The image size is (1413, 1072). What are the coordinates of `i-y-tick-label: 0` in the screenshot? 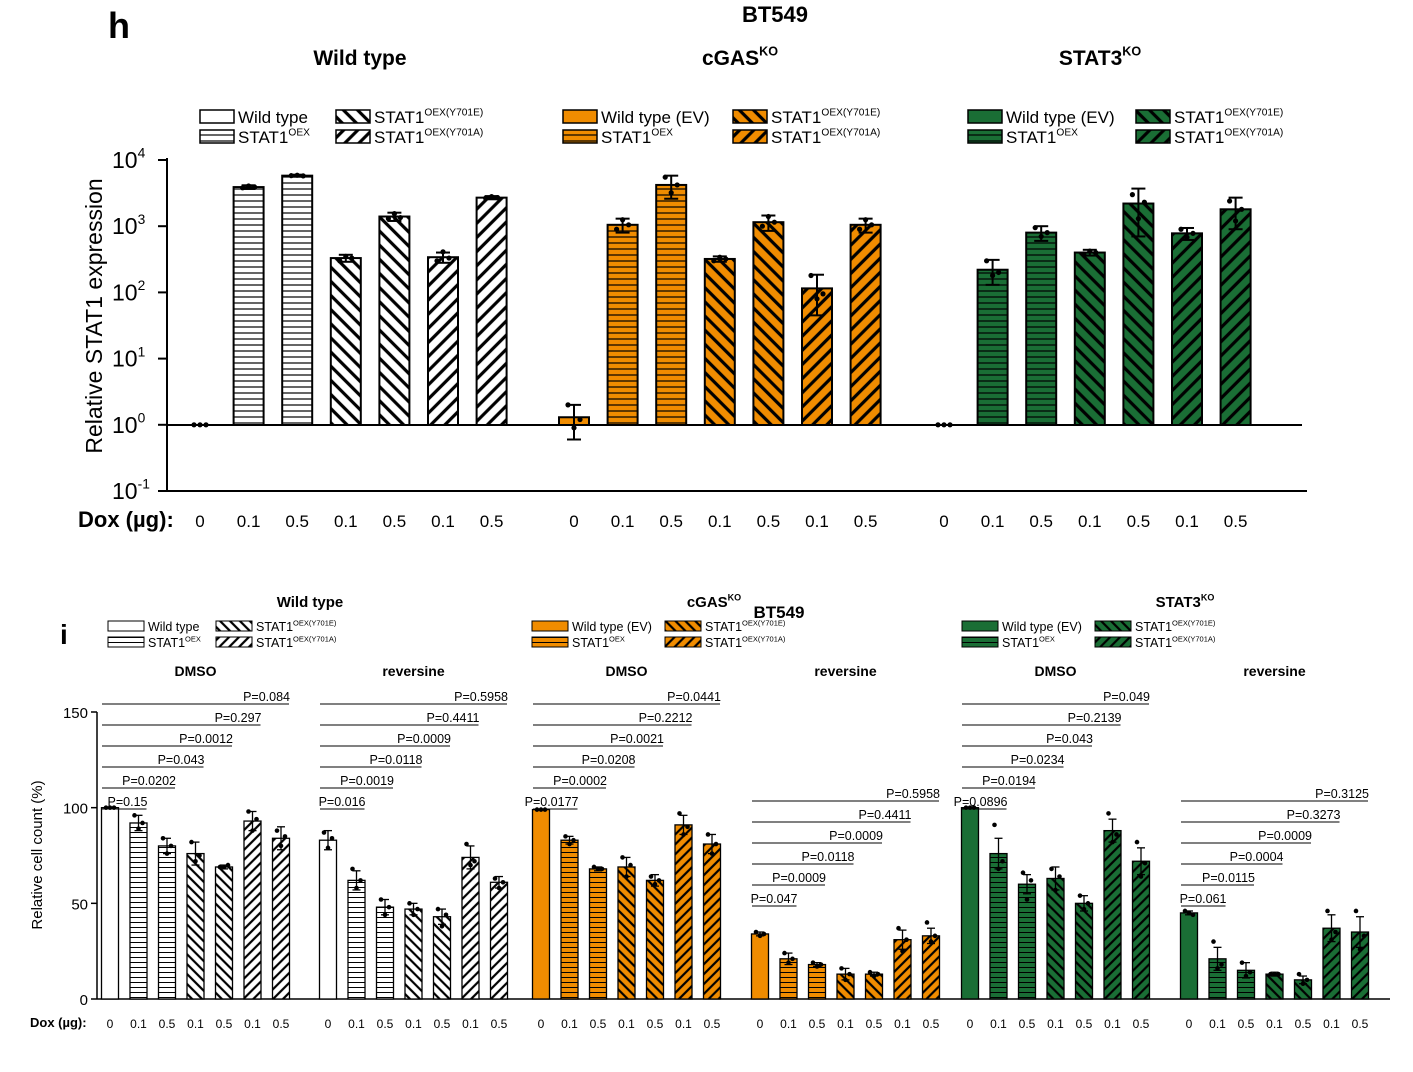 It's located at (84, 1000).